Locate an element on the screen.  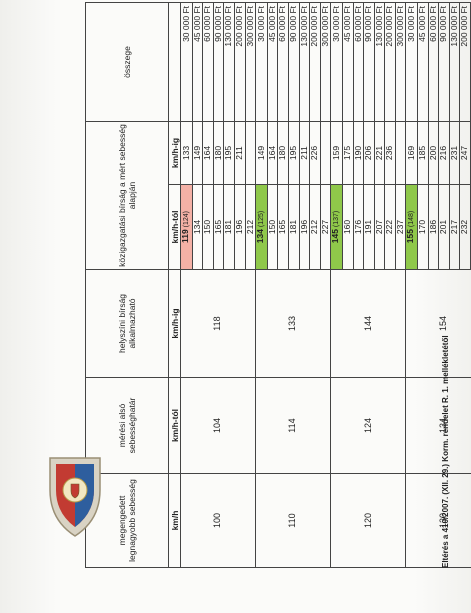
cell-onsite-fine: 133 is located at coordinates (293, 323).